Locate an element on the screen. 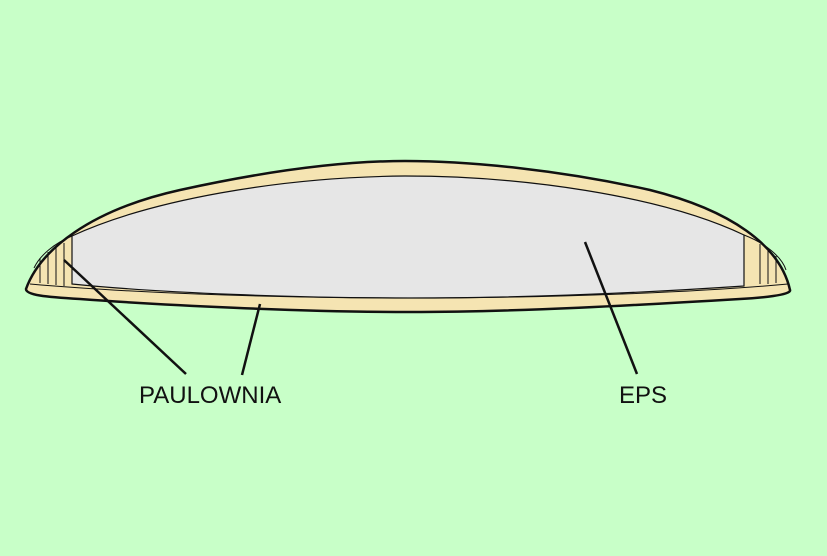 The image size is (827, 556). eps-leader is located at coordinates (611, 308).